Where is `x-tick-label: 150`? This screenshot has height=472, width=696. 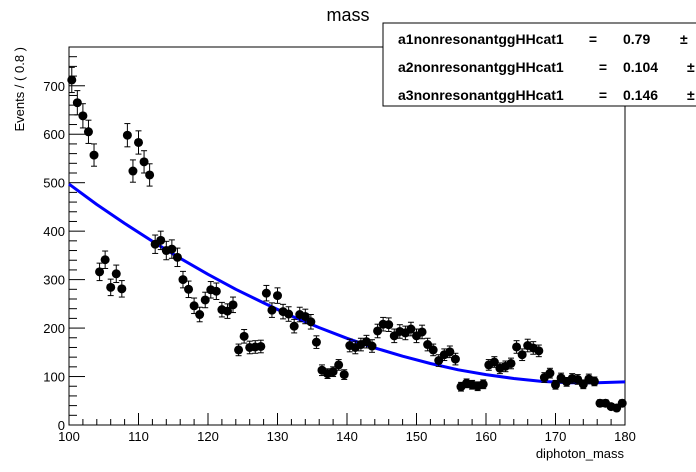 x-tick-label: 150 is located at coordinates (417, 436).